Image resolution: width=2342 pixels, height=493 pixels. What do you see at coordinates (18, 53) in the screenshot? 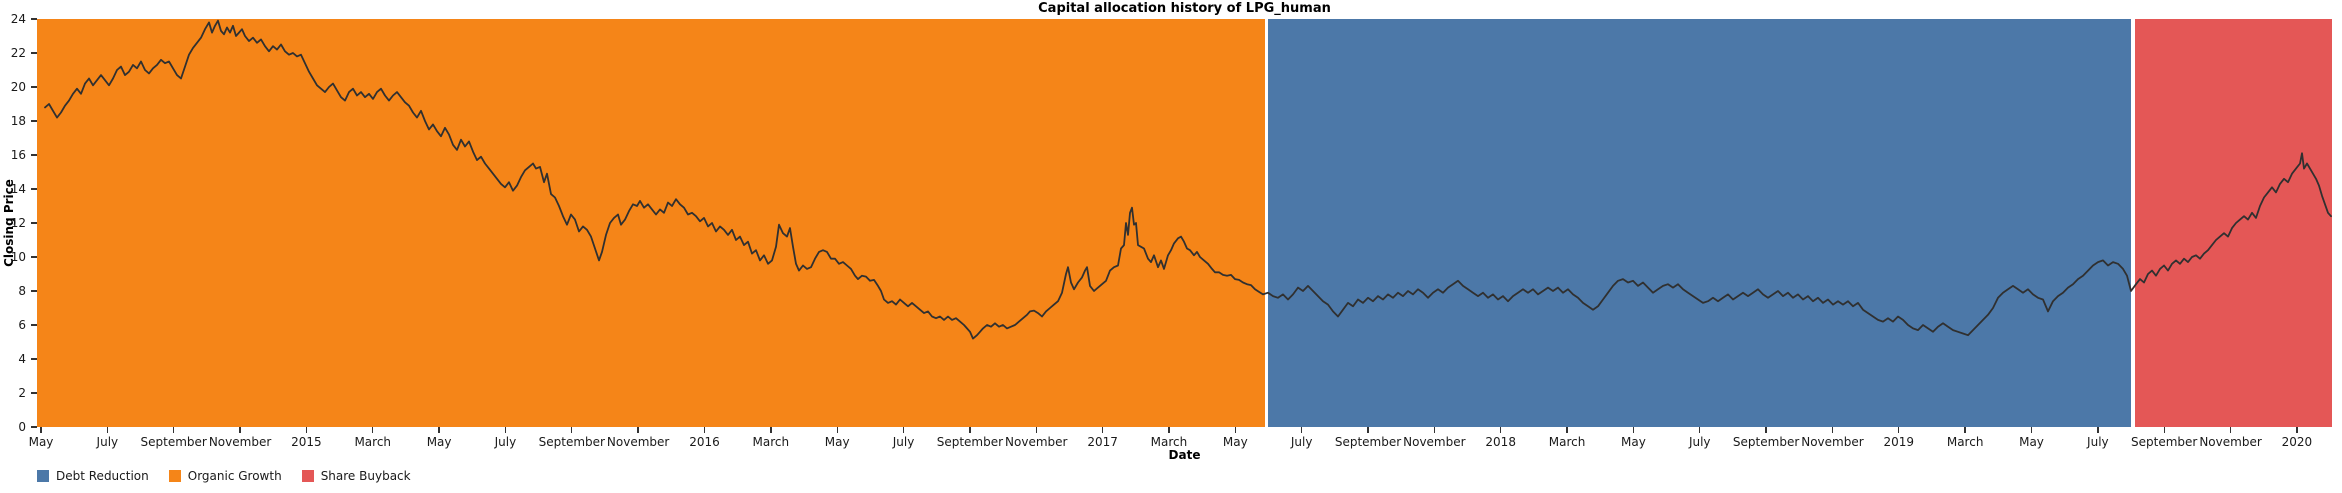
I see `y-tick-label: 22` at bounding box center [18, 53].